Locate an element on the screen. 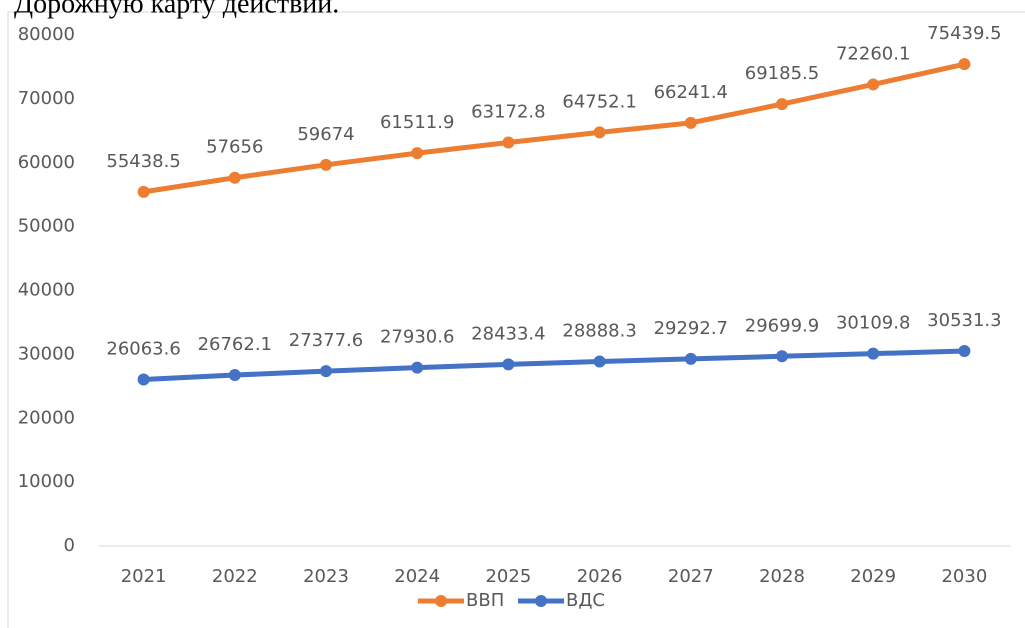 This screenshot has height=628, width=1025. y-tick-label: 30000 is located at coordinates (46, 353).